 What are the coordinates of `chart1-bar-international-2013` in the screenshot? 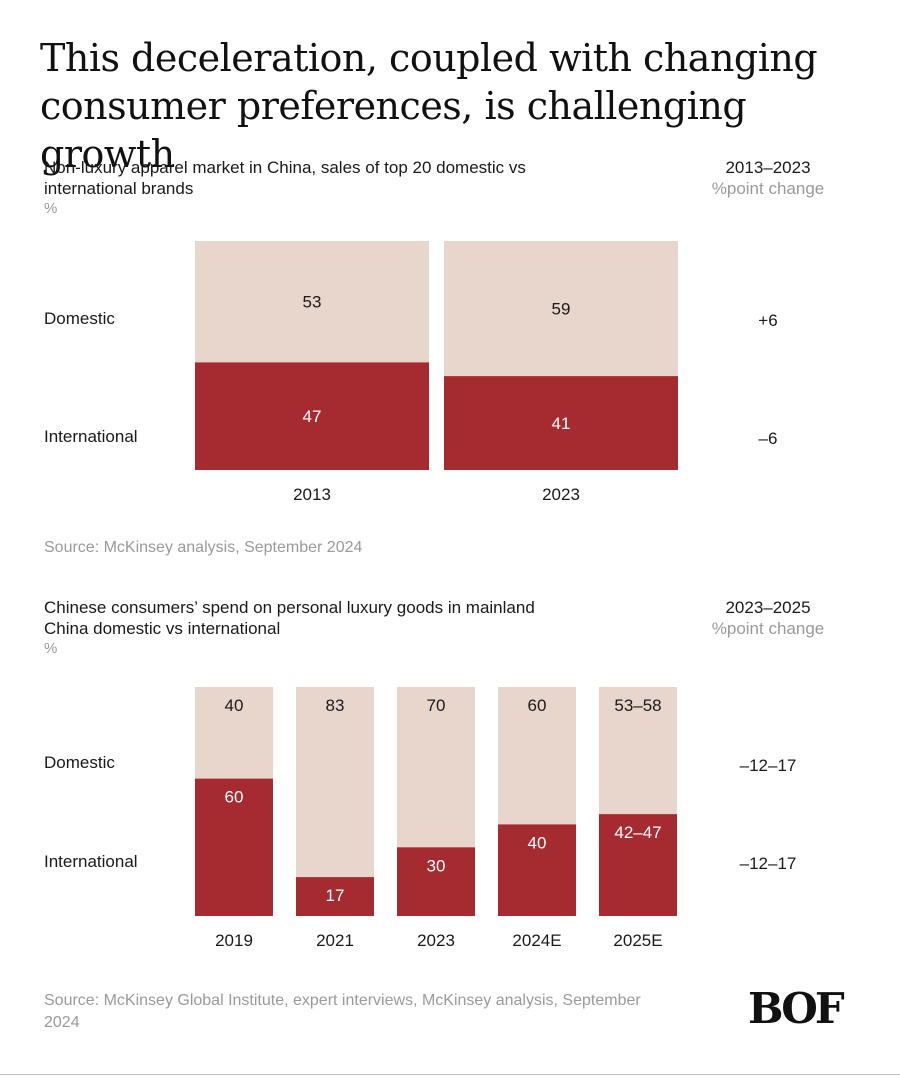 It's located at (312, 416).